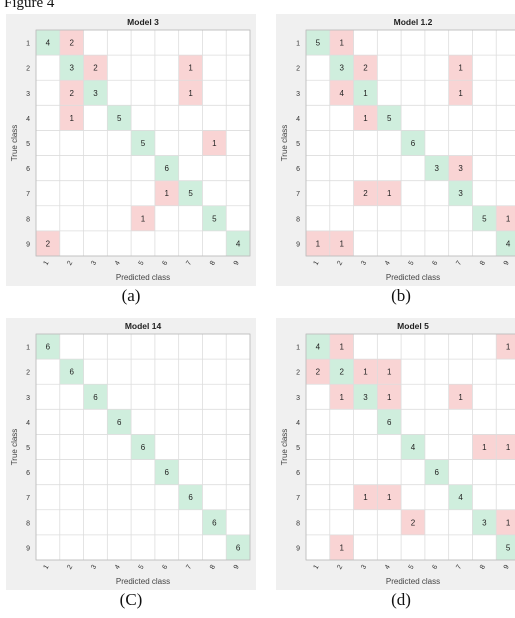 The height and width of the screenshot is (618, 515). I want to click on panel-caption: (a), so click(131, 295).